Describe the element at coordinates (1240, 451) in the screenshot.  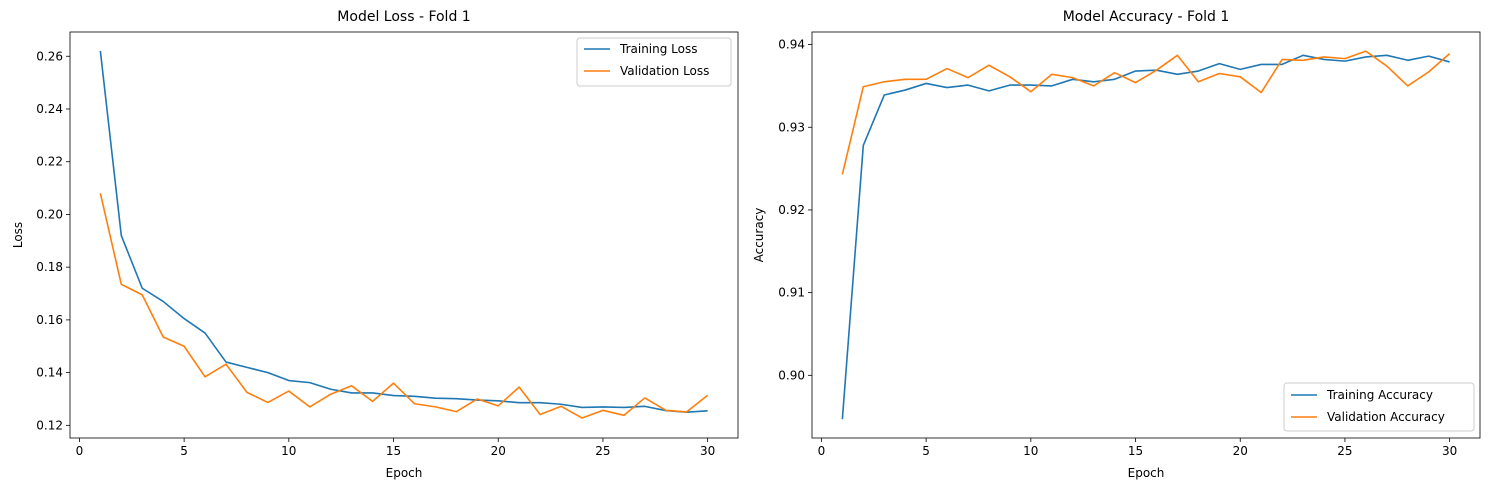
I see `accuracy-x-tick-label: 20` at that location.